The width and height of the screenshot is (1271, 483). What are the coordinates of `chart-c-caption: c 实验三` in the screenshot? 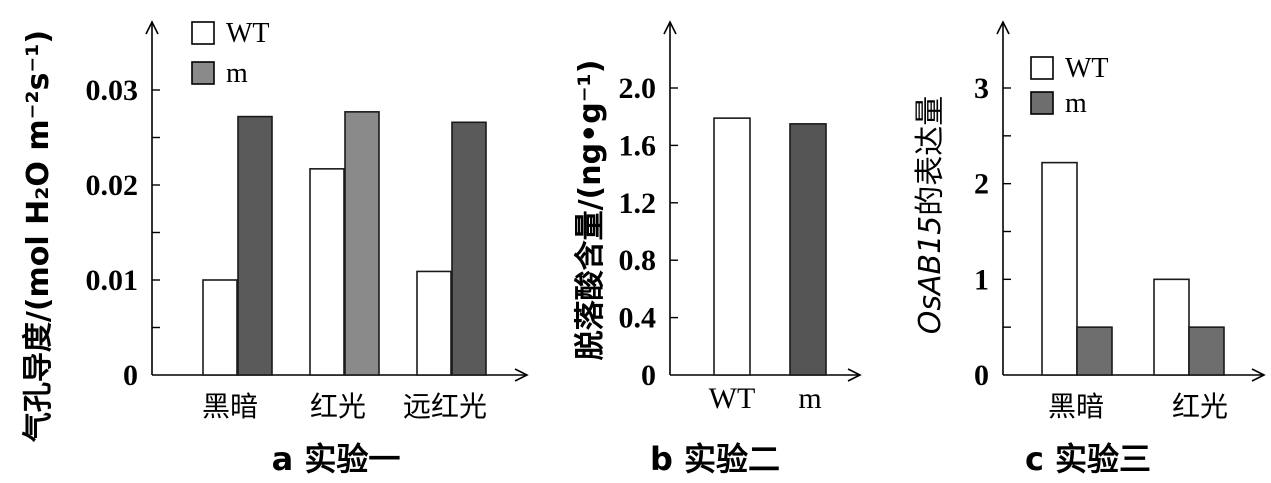 It's located at (1088, 459).